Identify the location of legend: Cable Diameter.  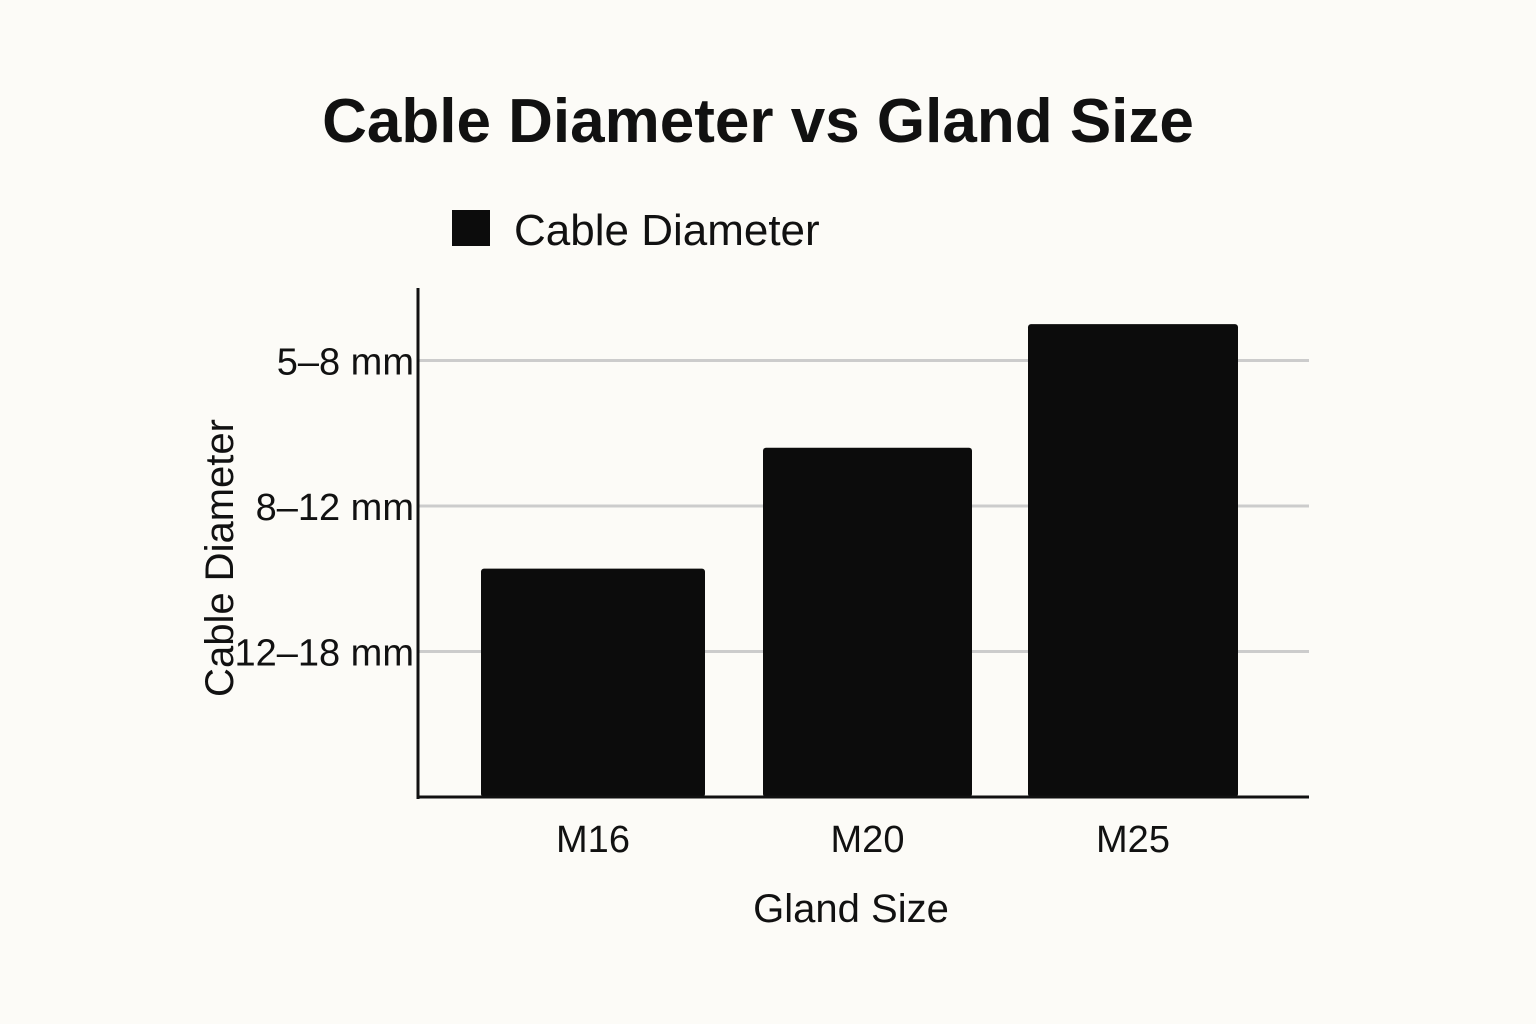
(636, 230).